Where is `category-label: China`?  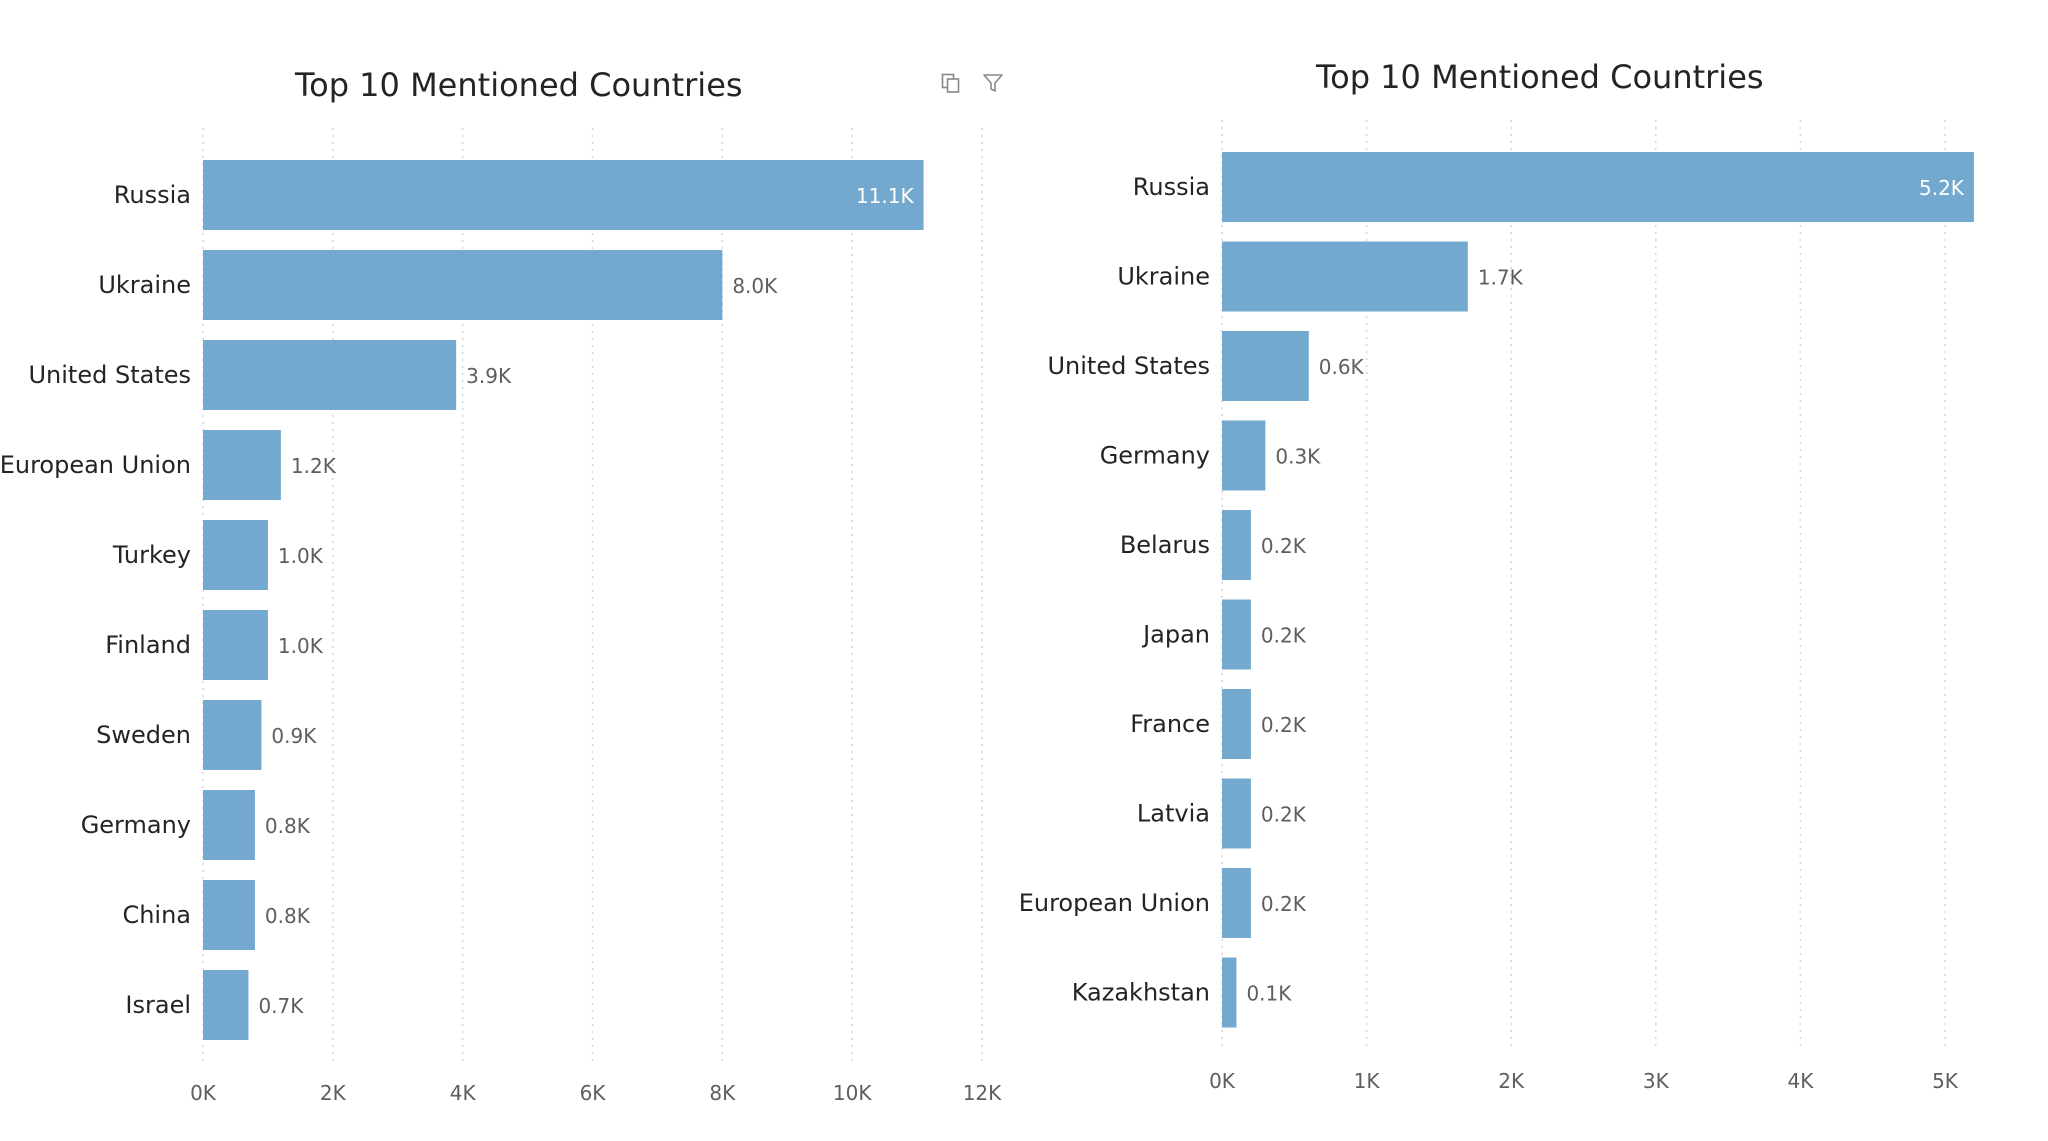 category-label: China is located at coordinates (156, 915).